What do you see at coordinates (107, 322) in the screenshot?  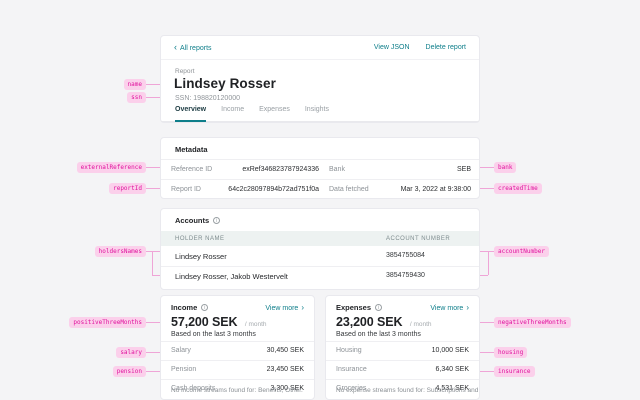 I see `annotation-positive-three-months: positiveThreeMonths` at bounding box center [107, 322].